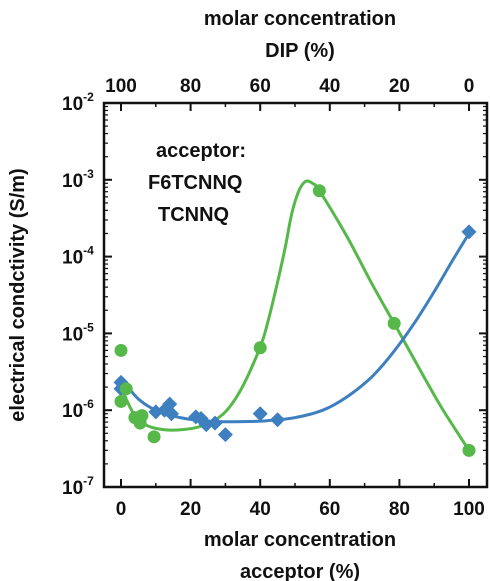 This screenshot has width=490, height=581. I want to click on y-tick-label: 10⁻⁷, so click(78, 486).